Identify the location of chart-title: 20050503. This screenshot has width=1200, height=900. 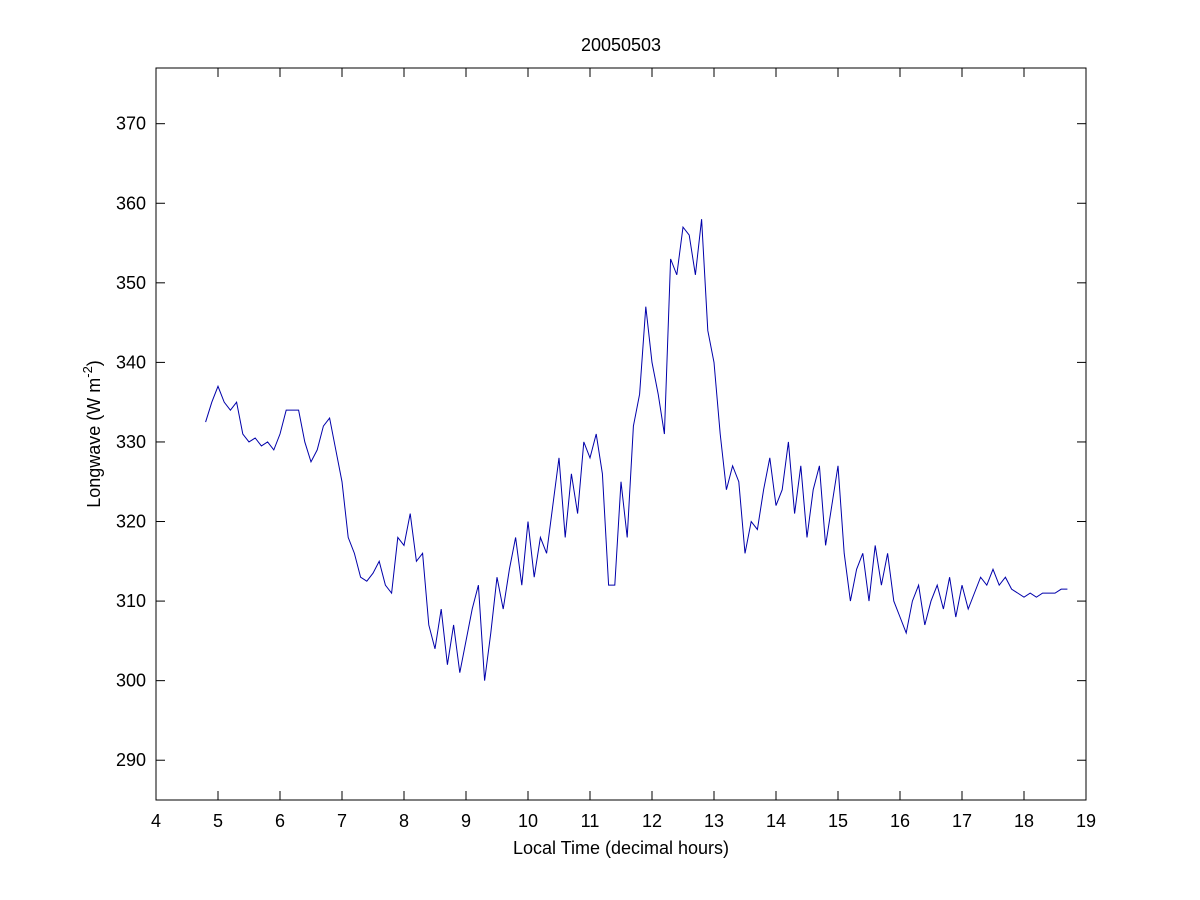
(621, 45).